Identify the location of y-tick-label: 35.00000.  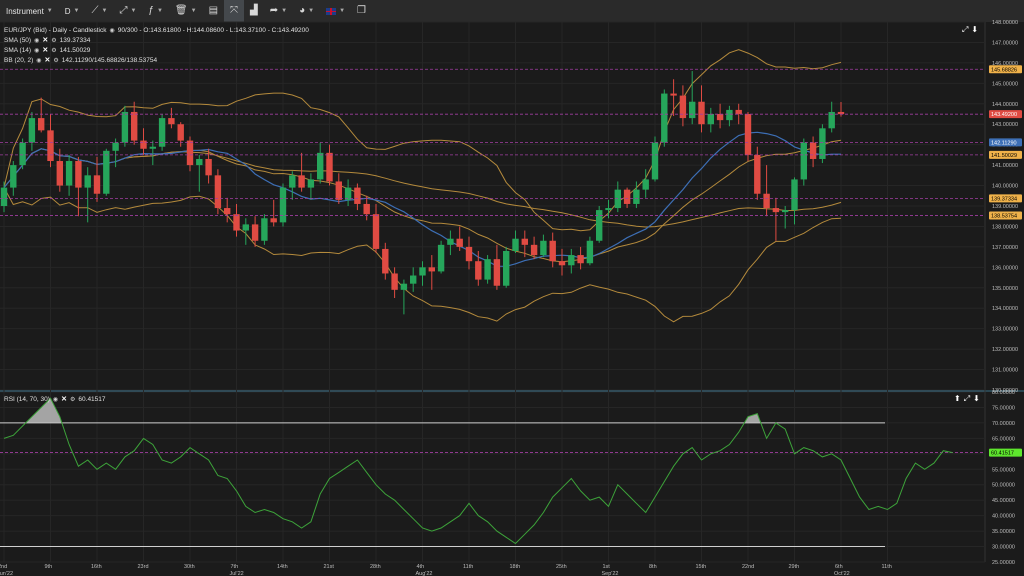
(1003, 532).